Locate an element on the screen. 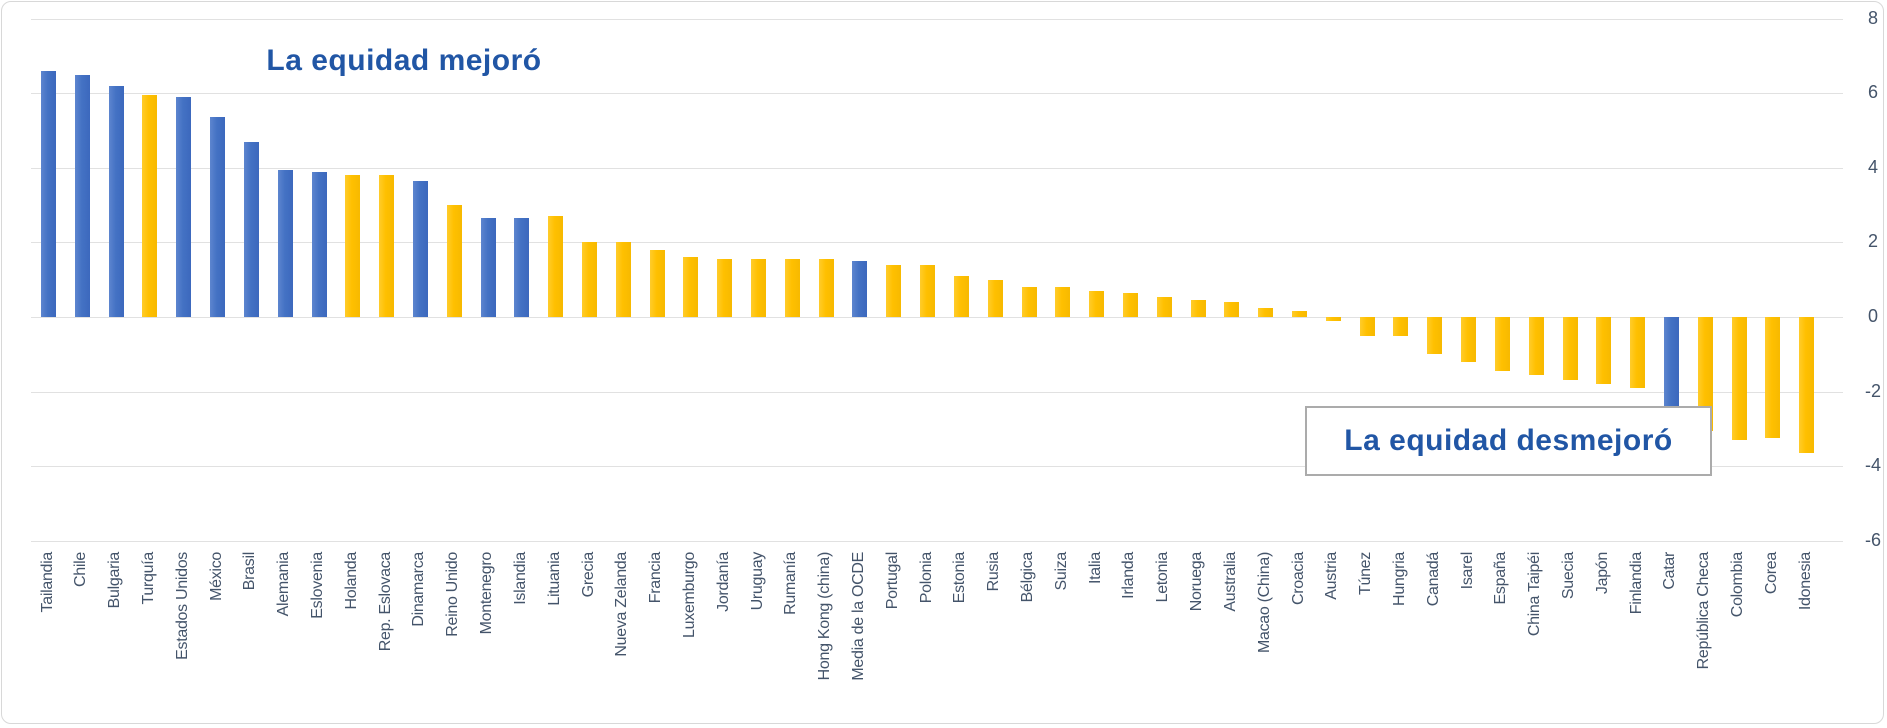  y-tick-label: 8 is located at coordinates (1872, 17).